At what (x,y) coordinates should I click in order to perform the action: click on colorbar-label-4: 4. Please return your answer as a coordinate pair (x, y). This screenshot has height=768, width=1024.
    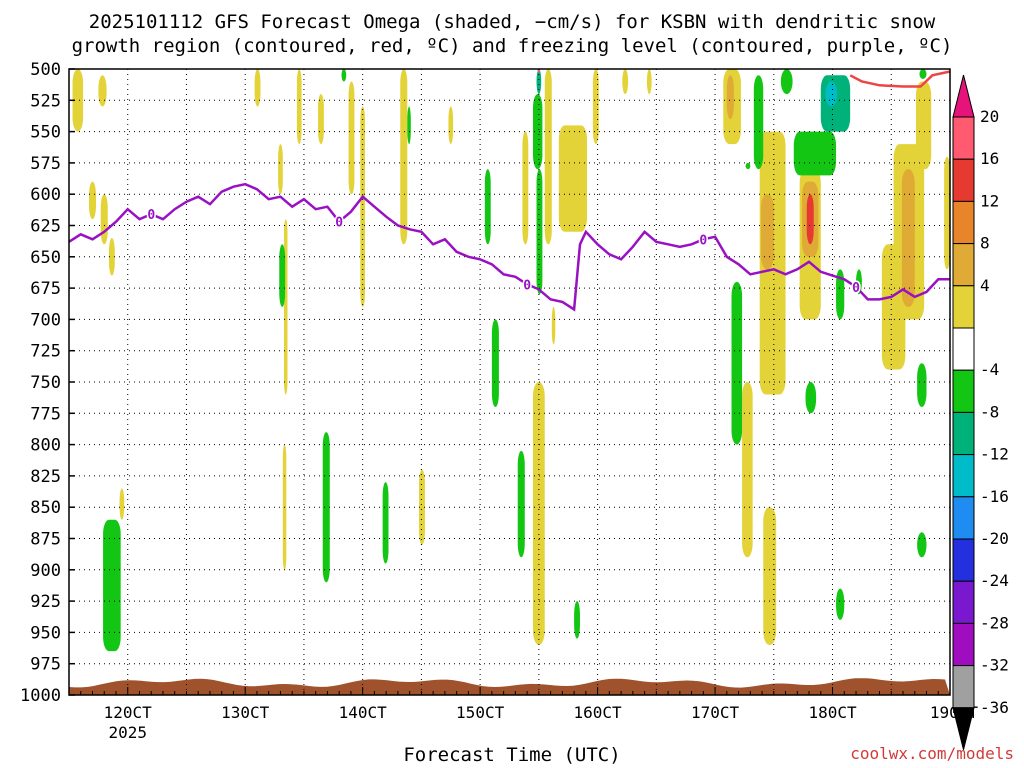
    Looking at the image, I should click on (985, 285).